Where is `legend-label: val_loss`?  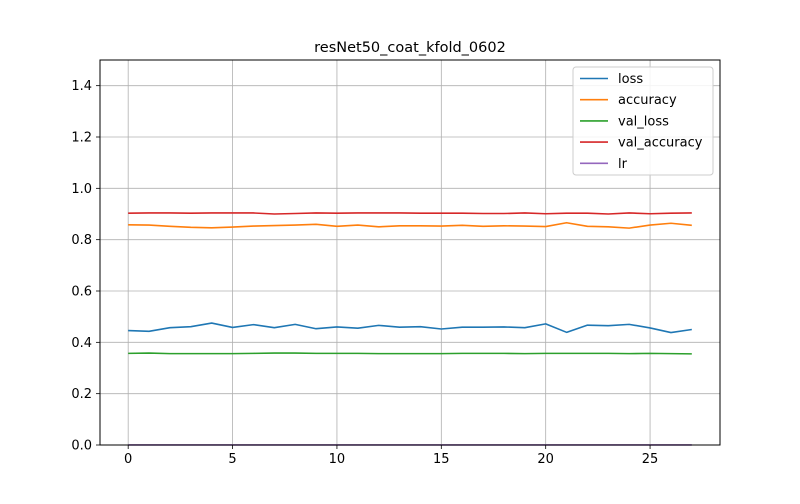
legend-label: val_loss is located at coordinates (643, 121).